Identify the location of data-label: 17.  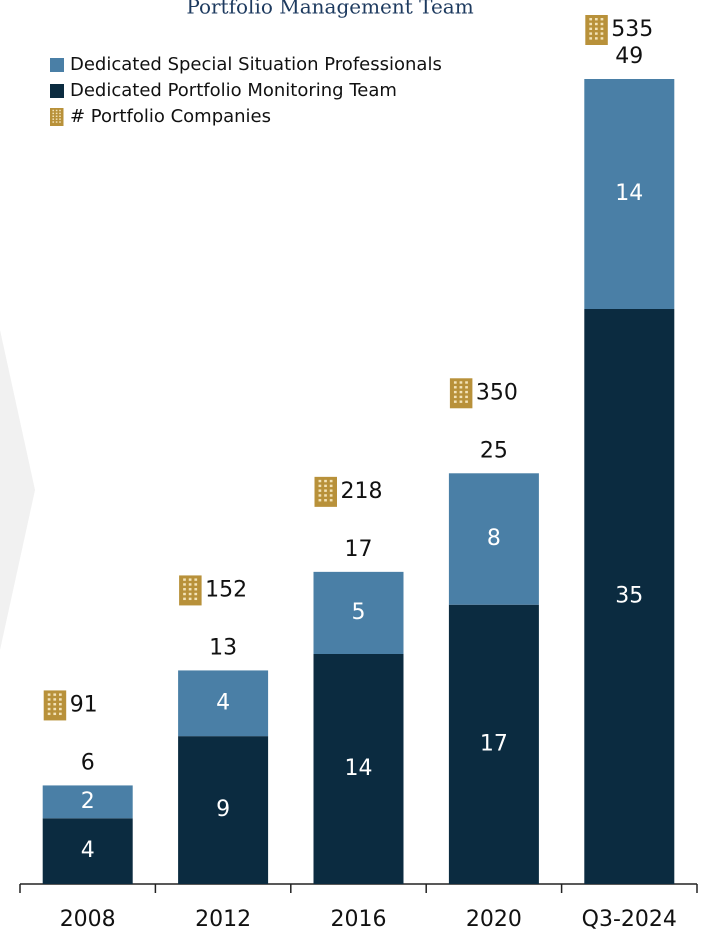
(494, 743).